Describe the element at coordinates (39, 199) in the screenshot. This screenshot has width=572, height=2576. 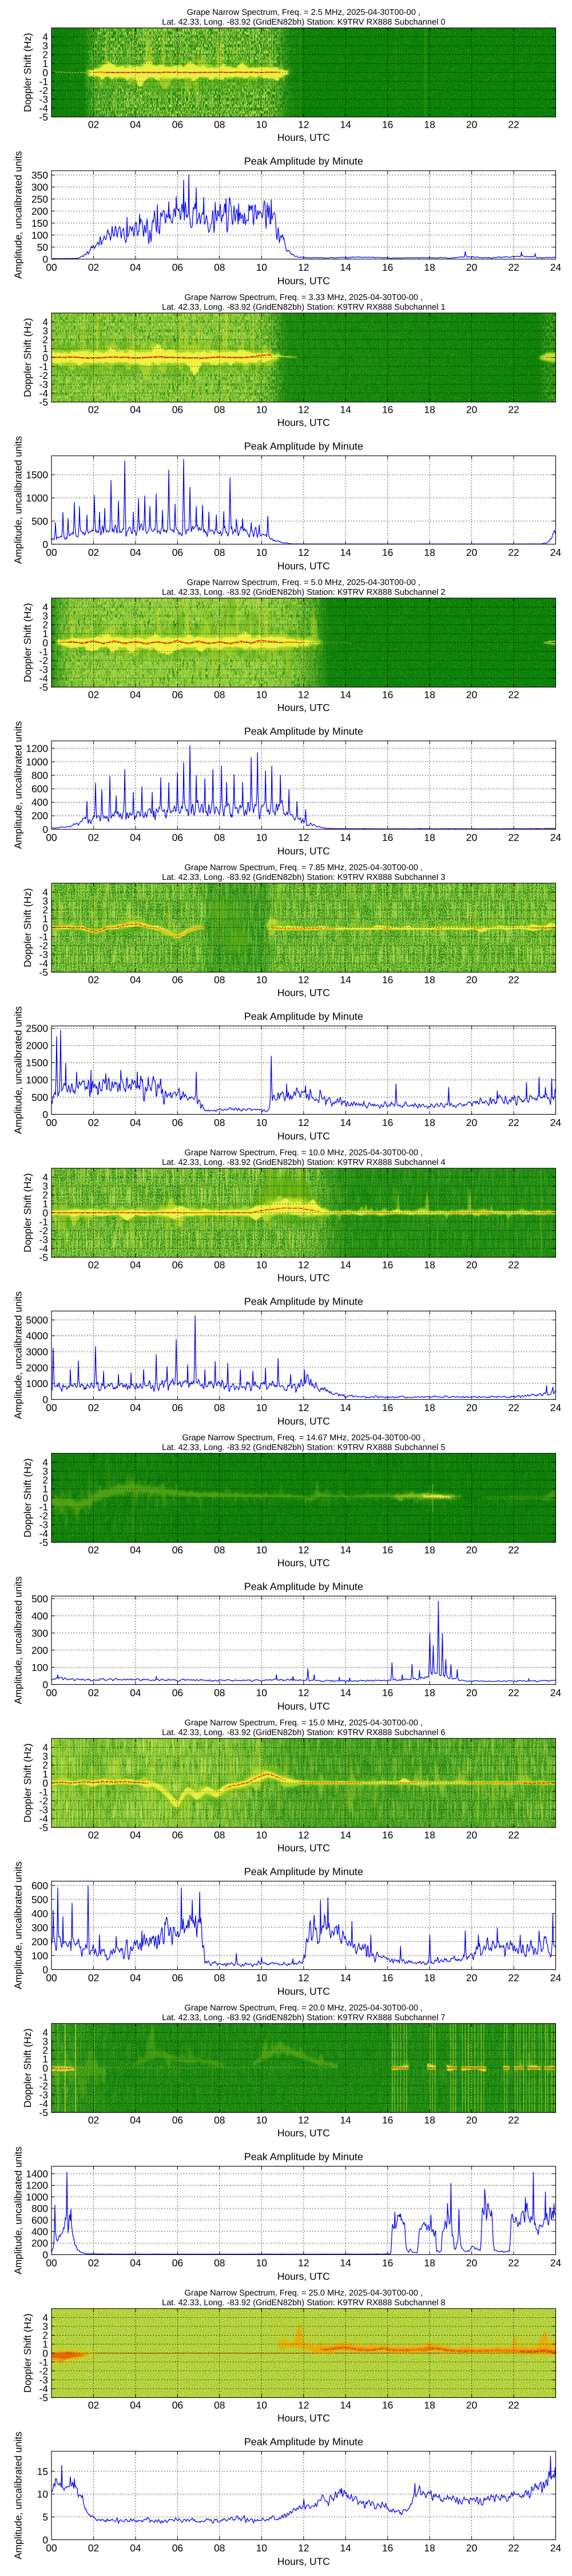
I see `svg-text: 250` at that location.